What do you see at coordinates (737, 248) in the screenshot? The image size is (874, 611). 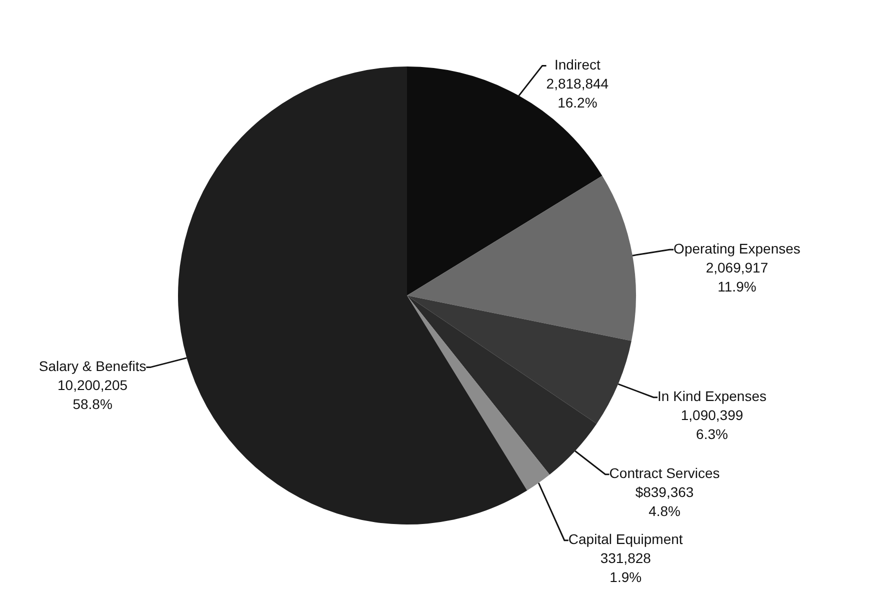 I see `slice-label: Operating Expenses` at bounding box center [737, 248].